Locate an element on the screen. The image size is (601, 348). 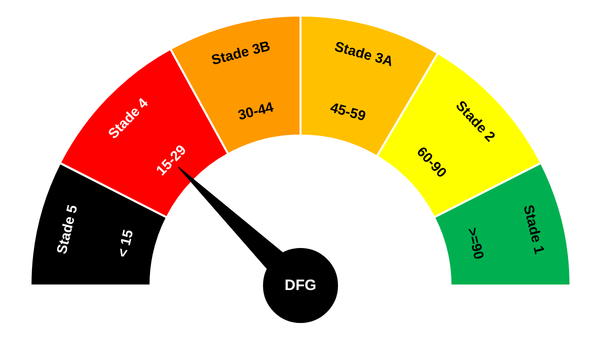
text: Stade 5 is located at coordinates (66, 229).